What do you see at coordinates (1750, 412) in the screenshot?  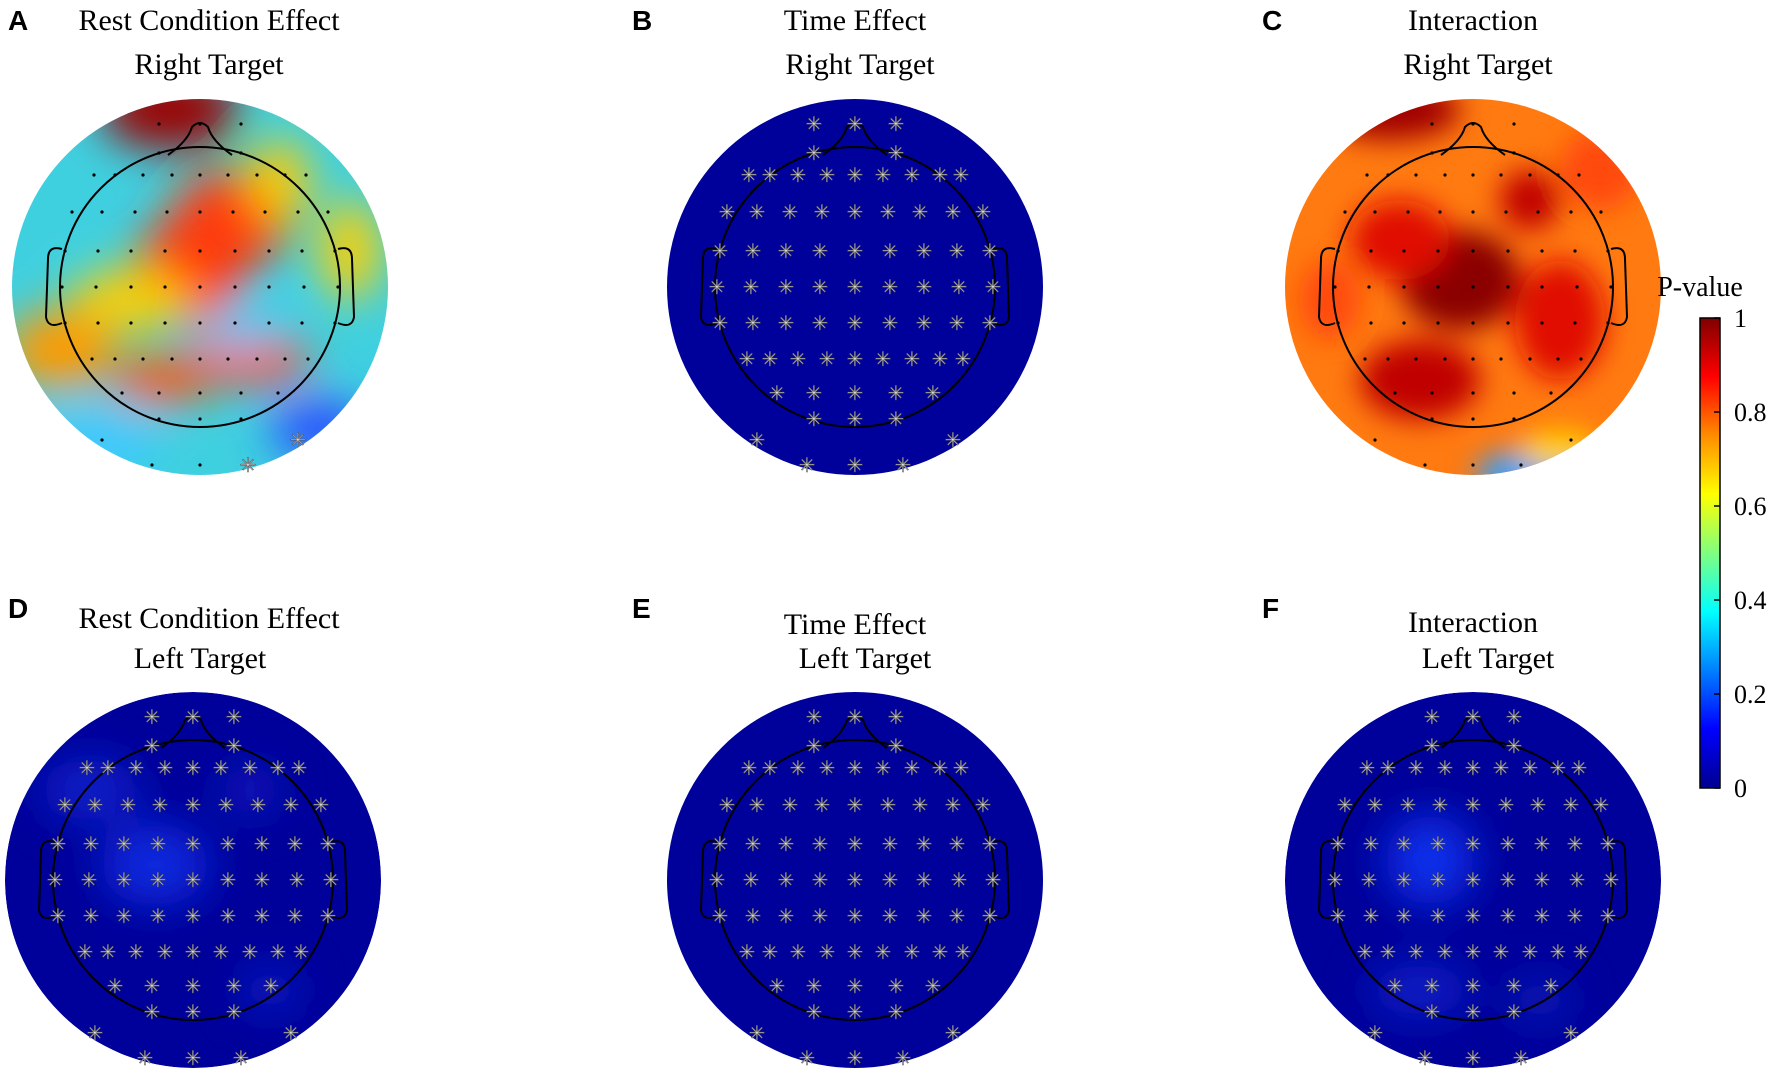 I see `colorbar-tick-label: 0.8` at bounding box center [1750, 412].